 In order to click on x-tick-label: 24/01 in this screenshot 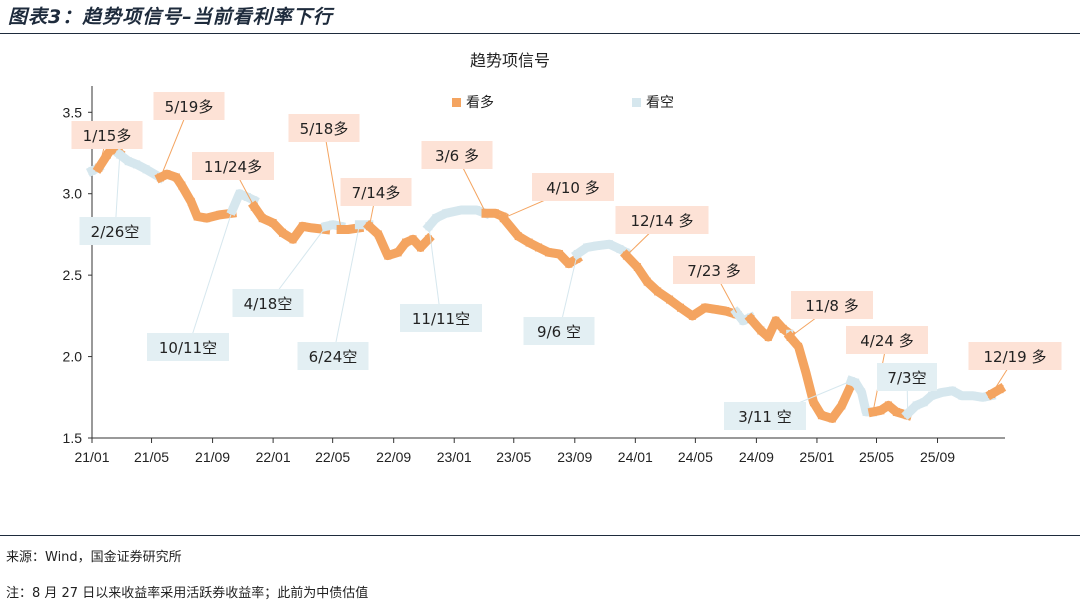, I will do `click(635, 457)`.